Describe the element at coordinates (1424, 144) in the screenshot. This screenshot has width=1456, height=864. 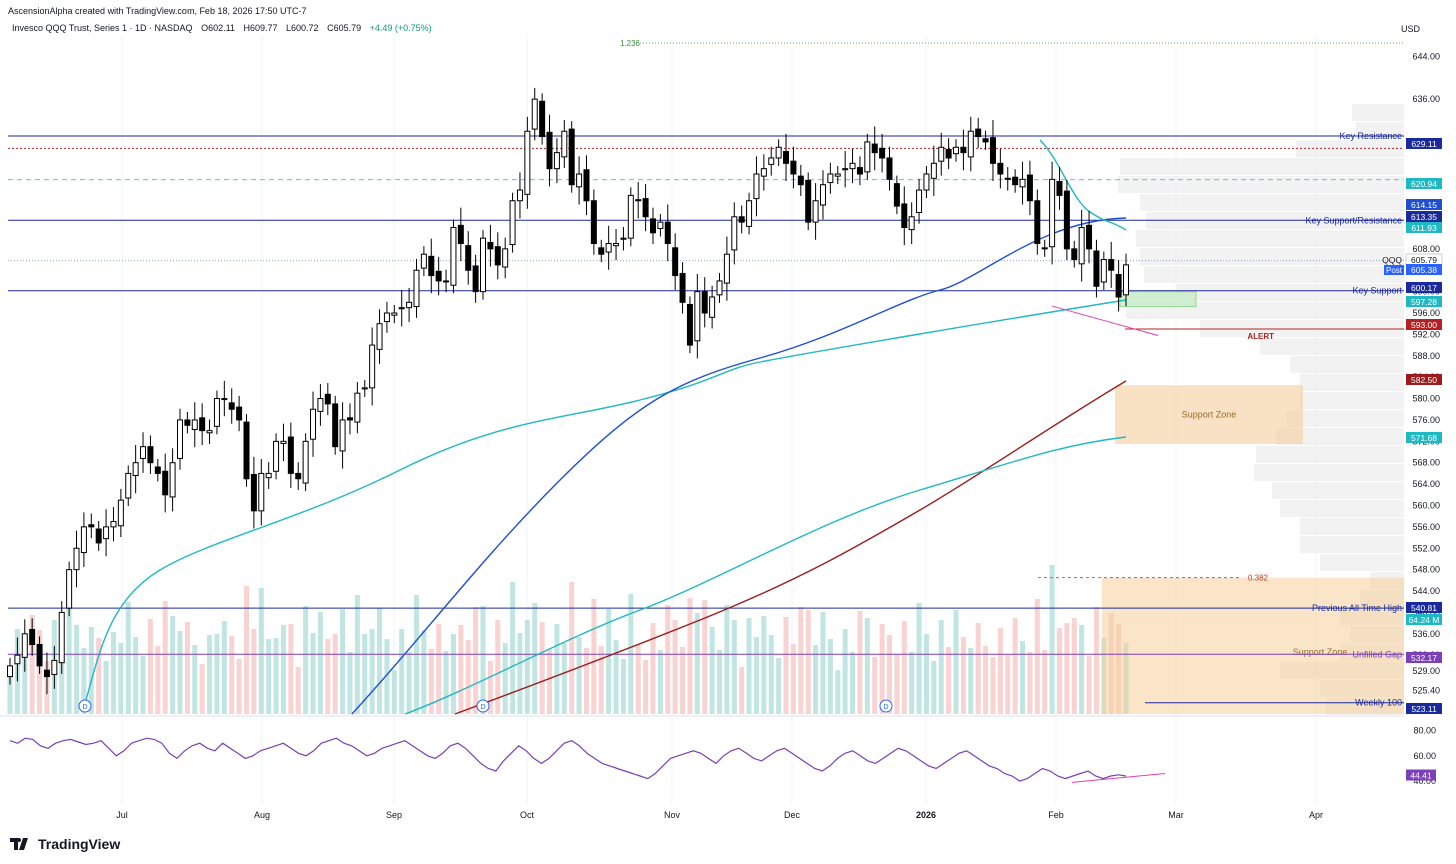
I see `price-tag-label: 629.11` at that location.